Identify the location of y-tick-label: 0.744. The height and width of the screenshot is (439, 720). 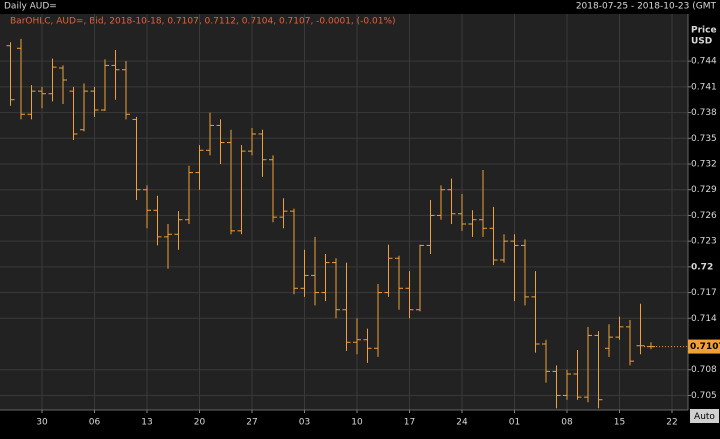
(704, 62).